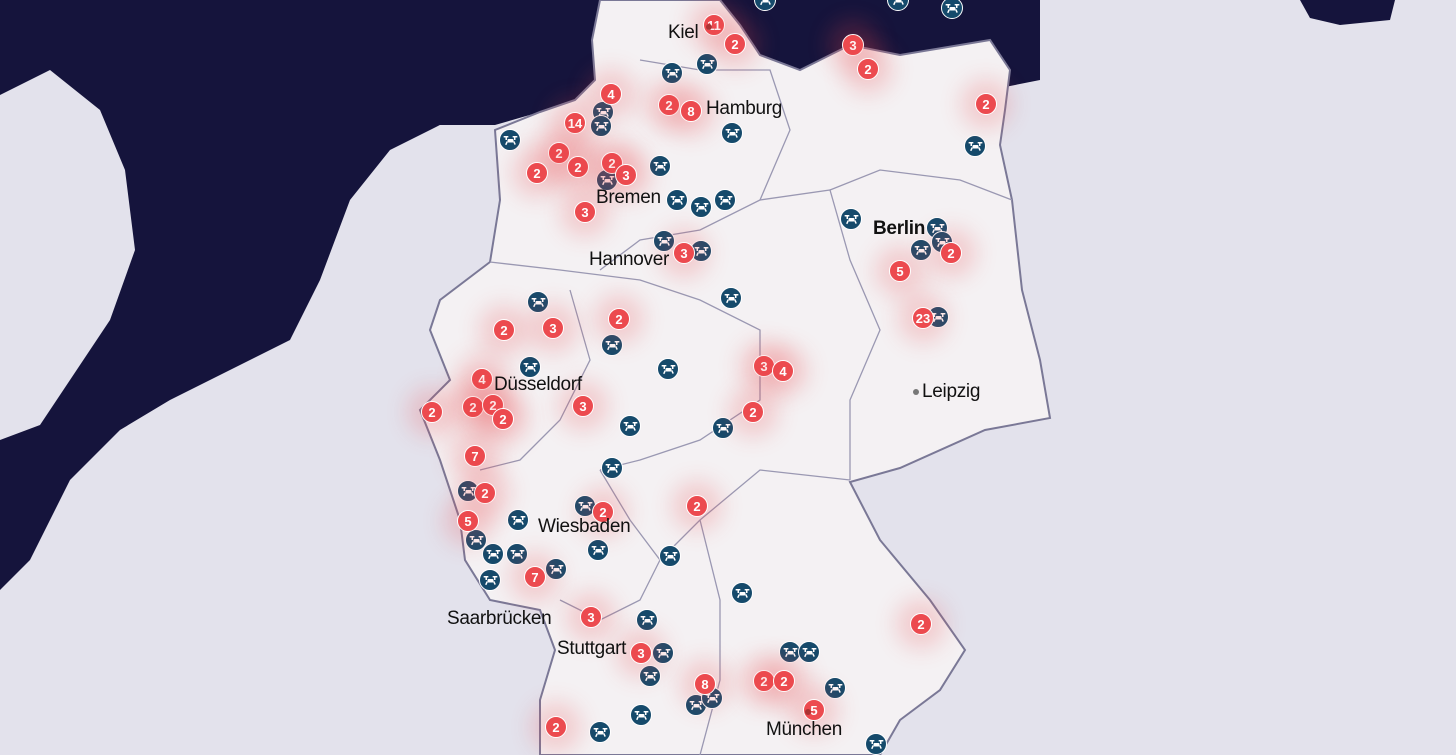 The height and width of the screenshot is (755, 1456). Describe the element at coordinates (916, 392) in the screenshot. I see `city-dot-leipzig` at that location.